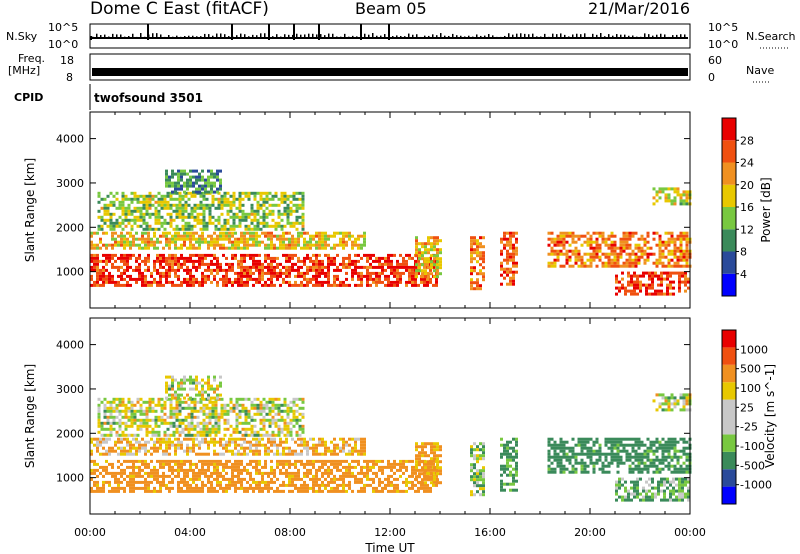 Image resolution: width=800 pixels, height=554 pixels. Describe the element at coordinates (148, 32) in the screenshot. I see `nsky-spike` at that location.